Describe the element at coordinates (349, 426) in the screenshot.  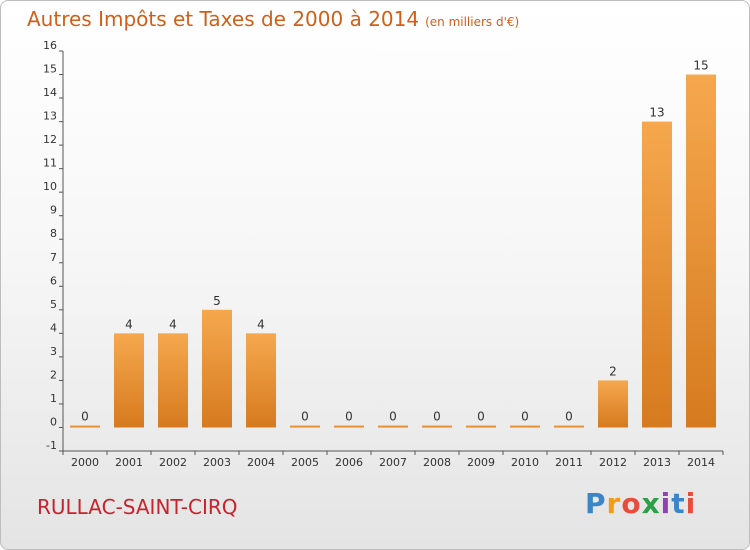
I see `bar-2006` at that location.